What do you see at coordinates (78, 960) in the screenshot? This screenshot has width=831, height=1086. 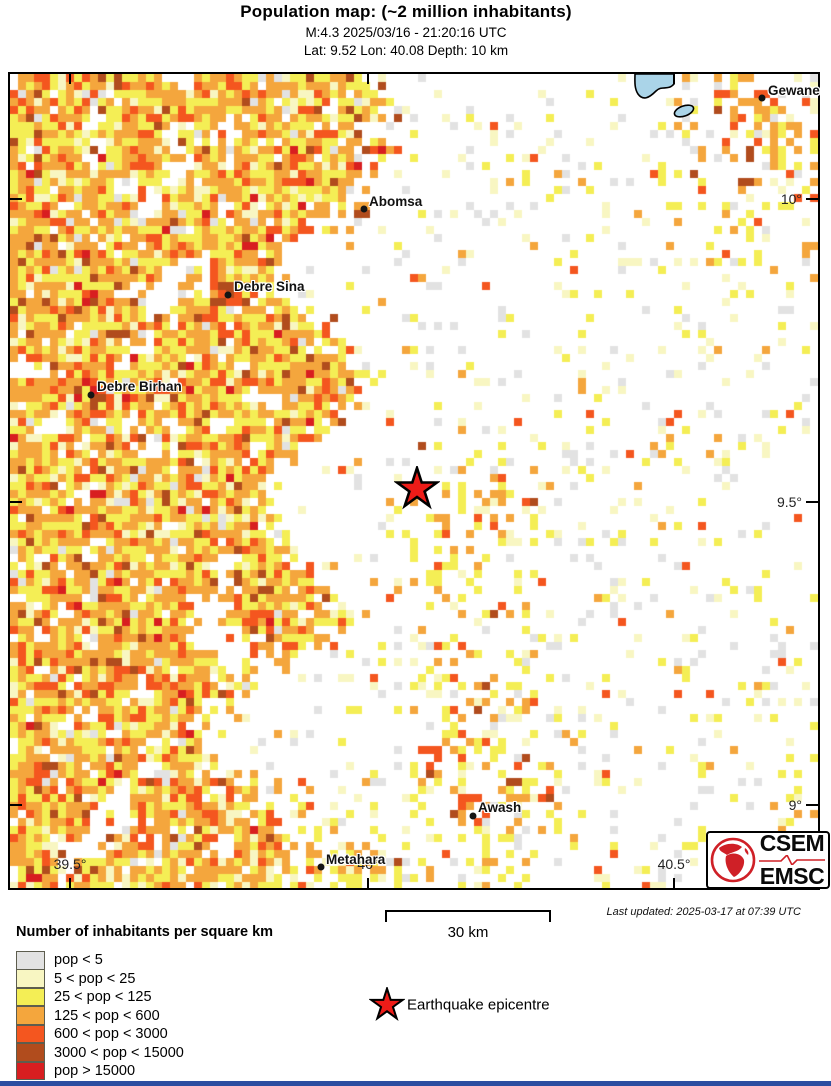 I see `legend-entry-label: pop < 5` at bounding box center [78, 960].